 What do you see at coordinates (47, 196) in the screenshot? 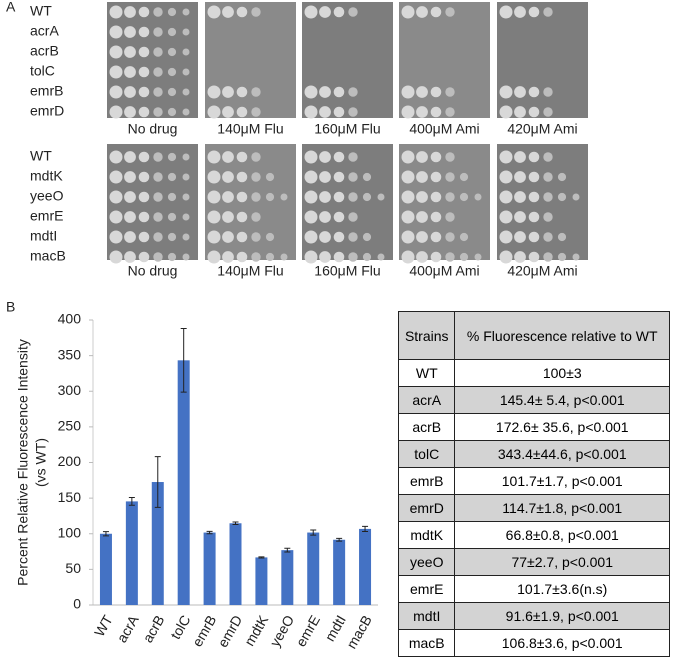
I see `strain-label: yeeO` at bounding box center [47, 196].